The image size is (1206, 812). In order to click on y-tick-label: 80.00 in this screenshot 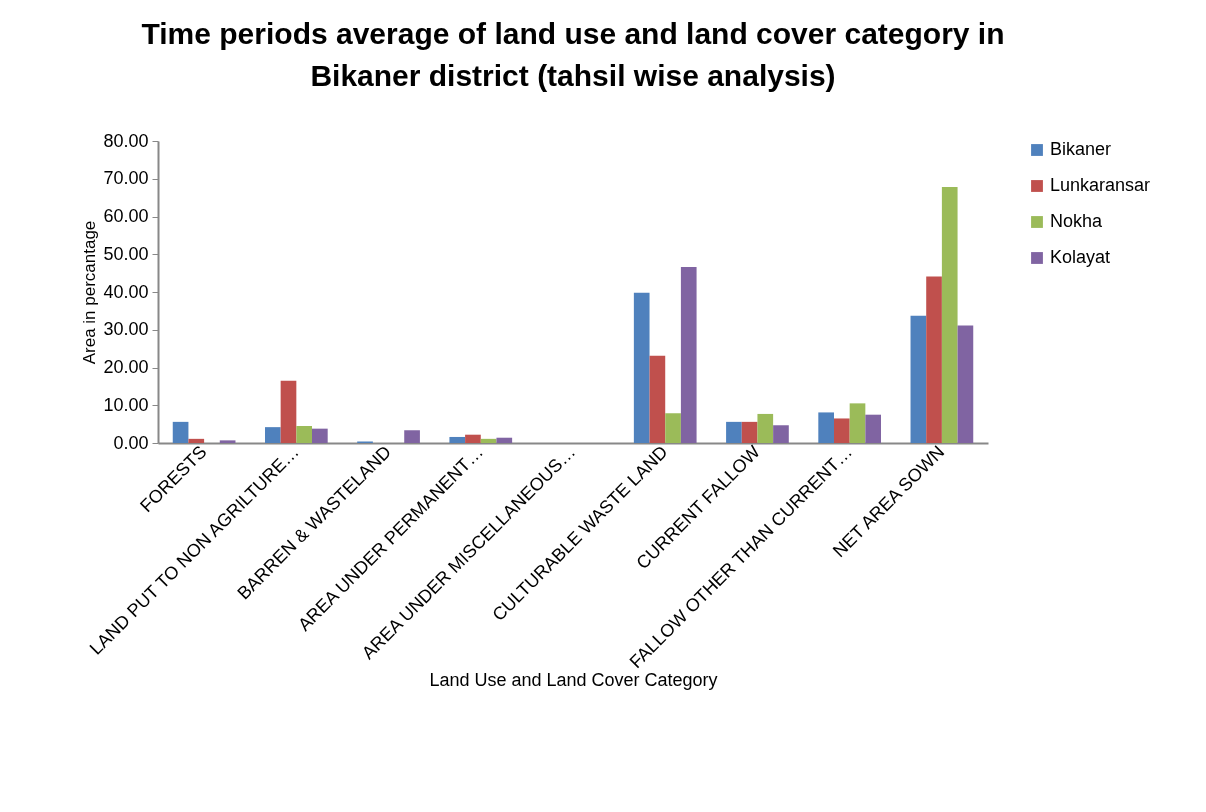, I will do `click(126, 140)`.